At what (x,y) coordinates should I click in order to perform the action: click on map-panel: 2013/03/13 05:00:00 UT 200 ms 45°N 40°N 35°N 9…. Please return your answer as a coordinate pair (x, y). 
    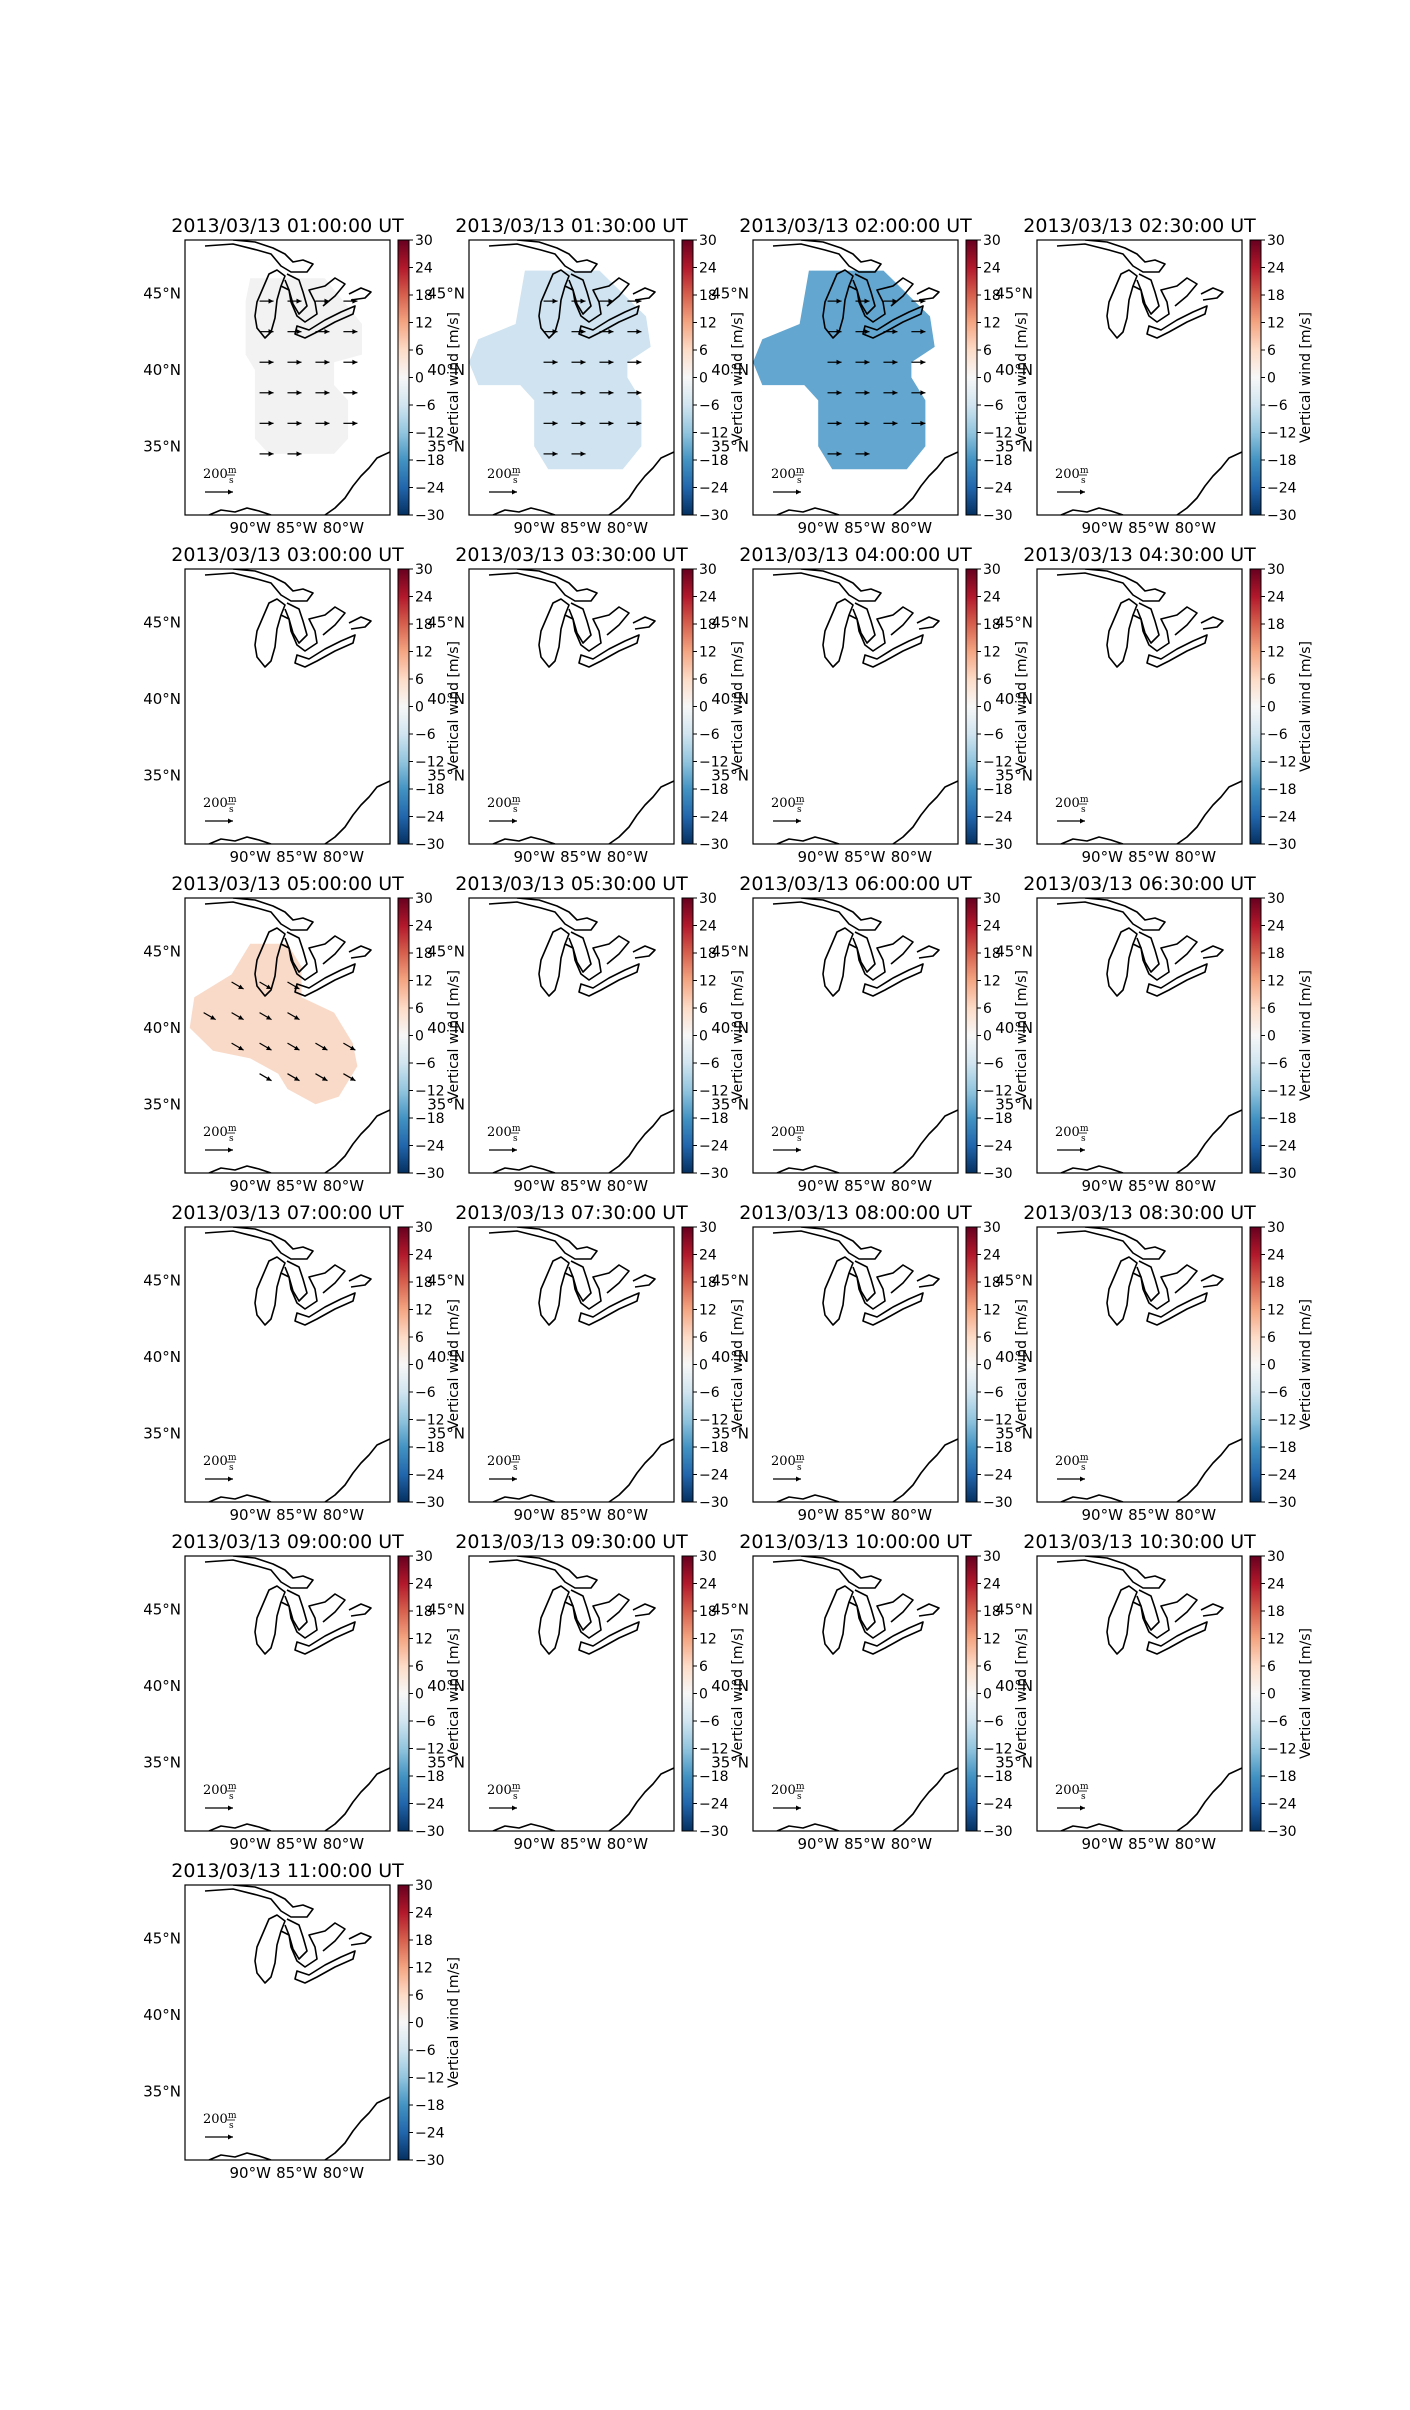
    Looking at the image, I should click on (302, 1034).